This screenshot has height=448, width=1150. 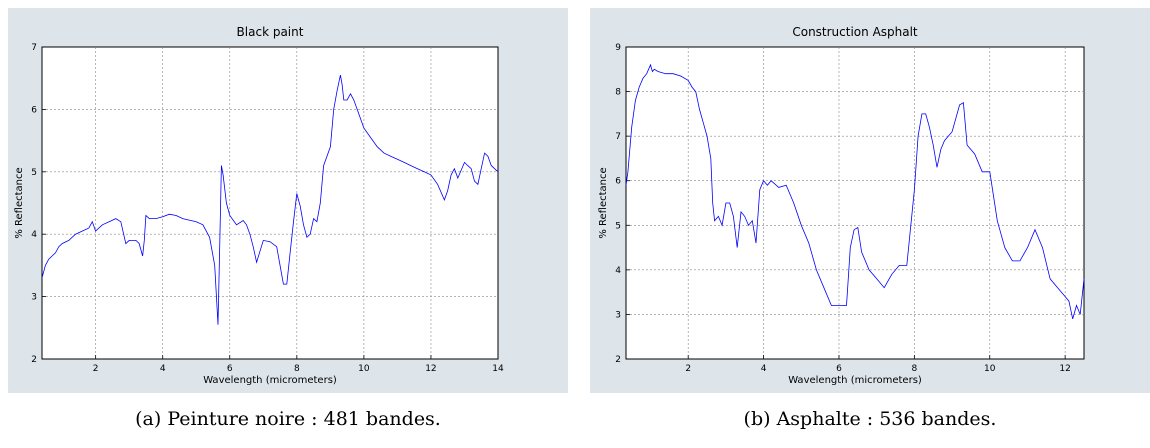 What do you see at coordinates (618, 48) in the screenshot?
I see `y-tick-label: 9` at bounding box center [618, 48].